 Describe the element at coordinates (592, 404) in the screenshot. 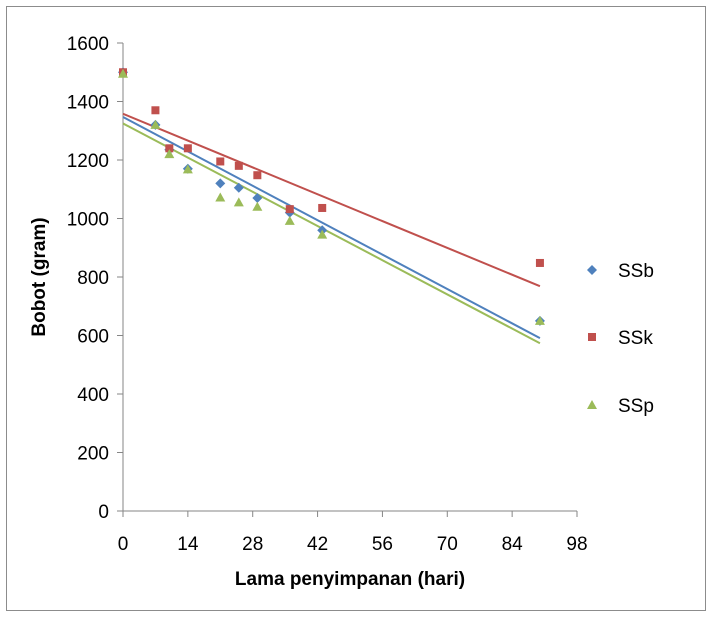

I see `legend-marker-ssp` at that location.